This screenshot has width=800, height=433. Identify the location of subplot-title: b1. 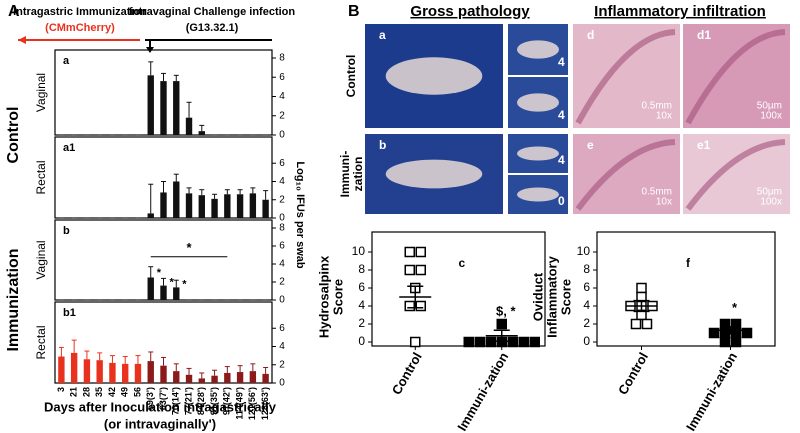
(69, 313).